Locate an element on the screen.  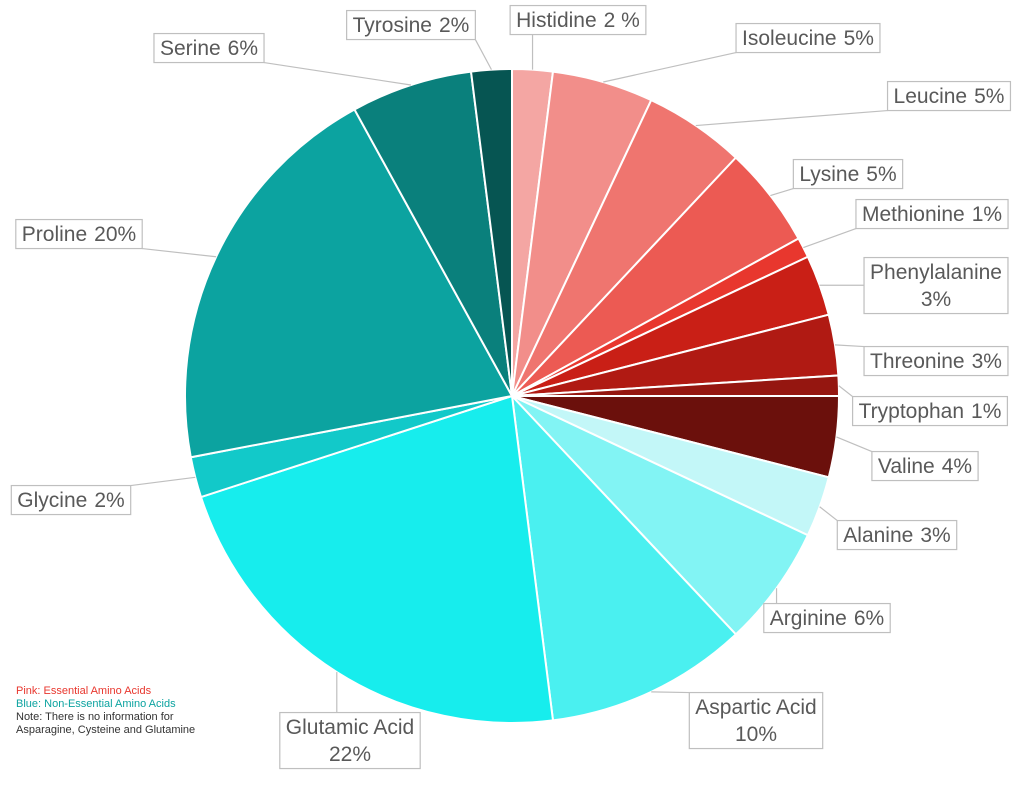
category-label: Tryptophan is located at coordinates (911, 411).